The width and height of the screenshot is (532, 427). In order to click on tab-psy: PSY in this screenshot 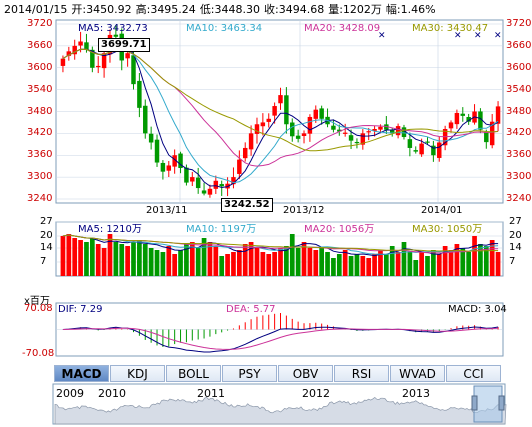, I will do `click(249, 373)`.